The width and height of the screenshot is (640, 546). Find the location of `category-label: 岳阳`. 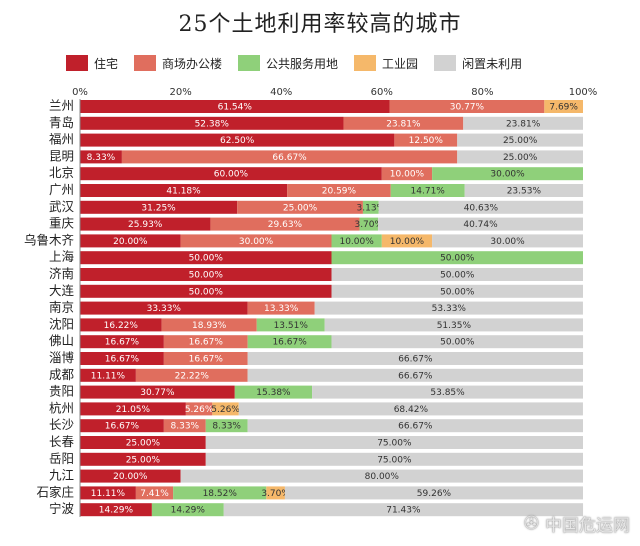

category-label: 岳阳 is located at coordinates (61, 458).